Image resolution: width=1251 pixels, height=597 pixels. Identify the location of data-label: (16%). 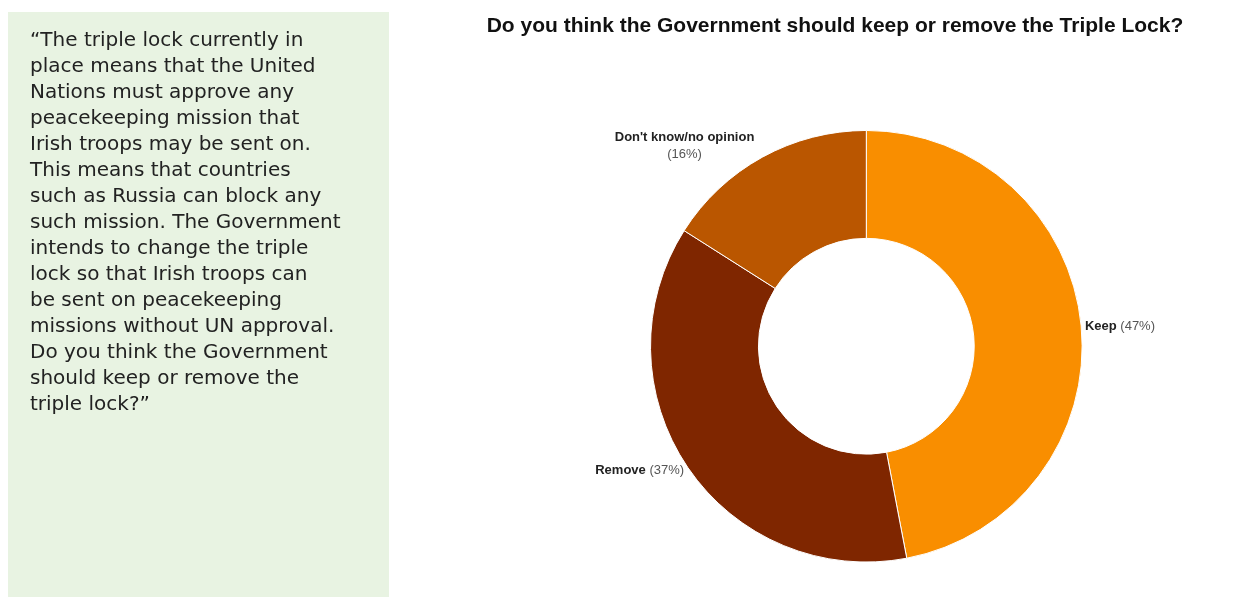
(684, 153).